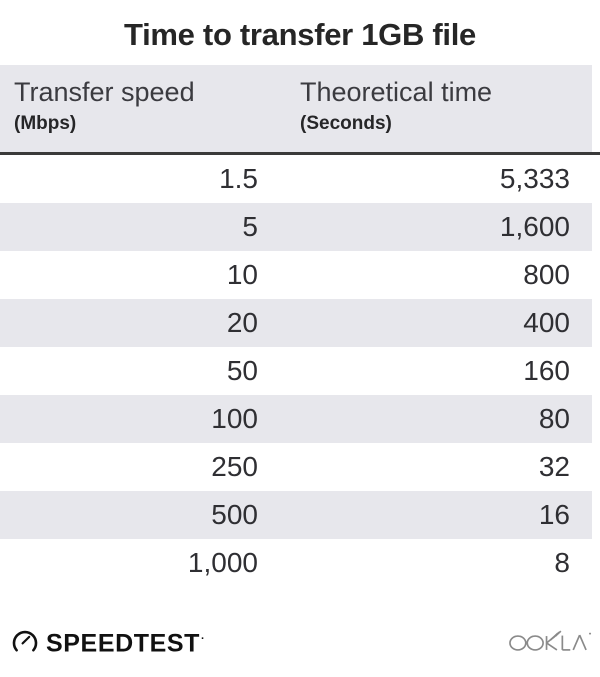 The height and width of the screenshot is (677, 600). I want to click on table-row: 10 800, so click(300, 275).